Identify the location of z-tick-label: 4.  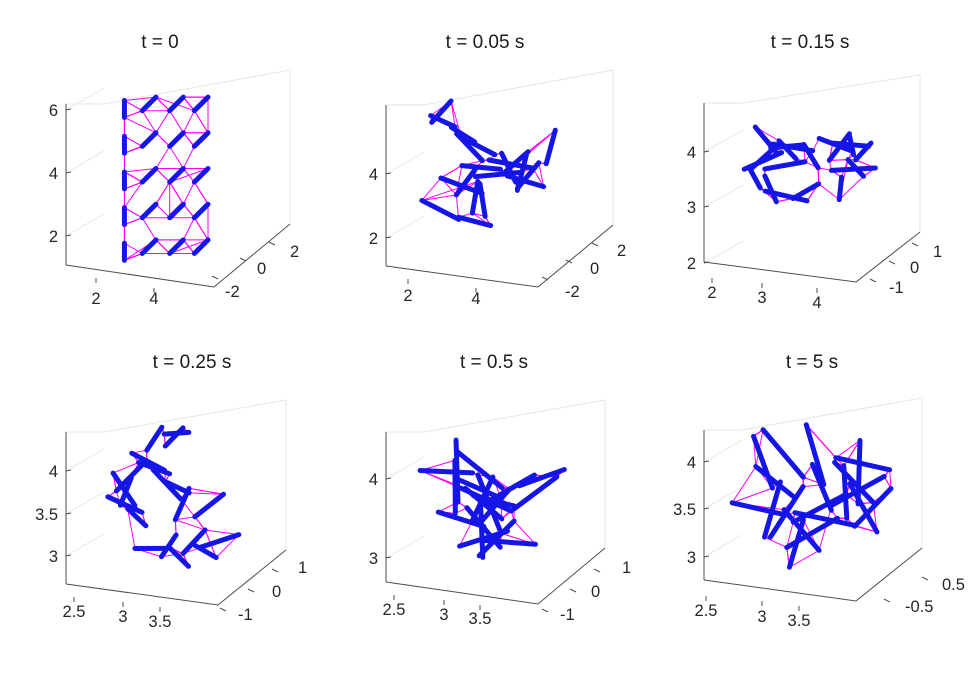
(691, 463).